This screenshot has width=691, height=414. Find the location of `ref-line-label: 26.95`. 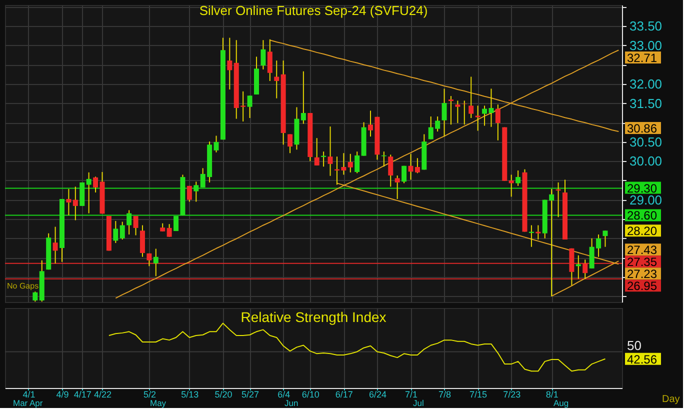

ref-line-label: 26.95 is located at coordinates (642, 286).